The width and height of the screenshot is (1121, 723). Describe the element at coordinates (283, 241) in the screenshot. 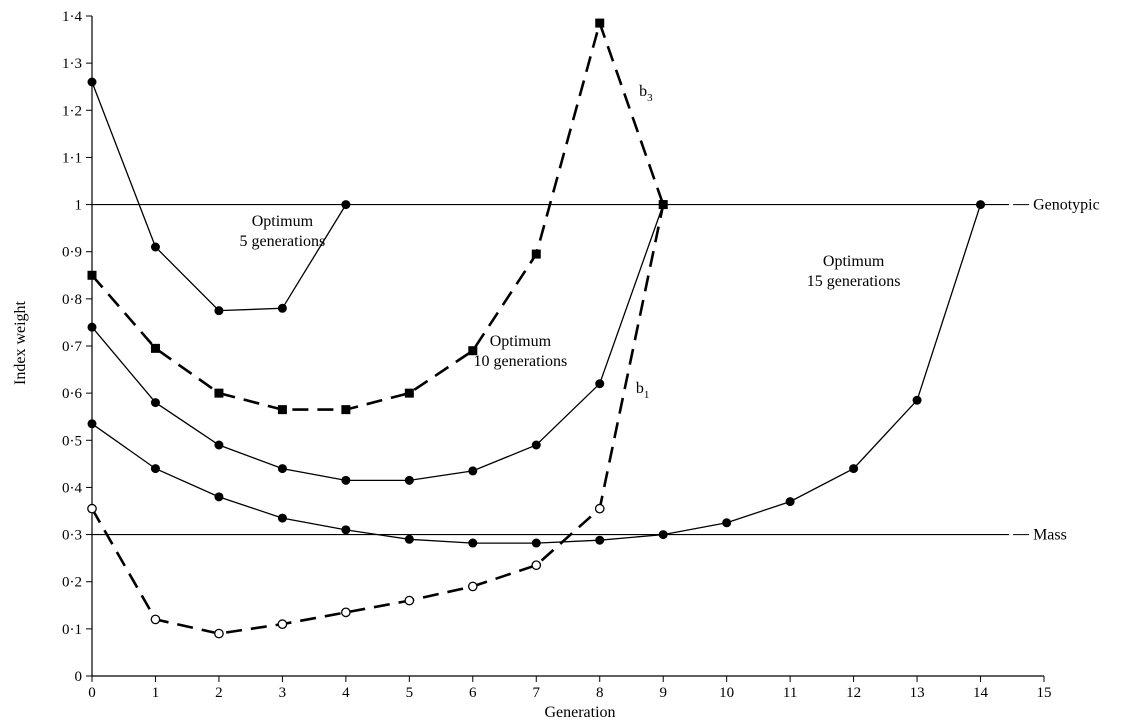

I see `annotation-line: 5 generations` at that location.